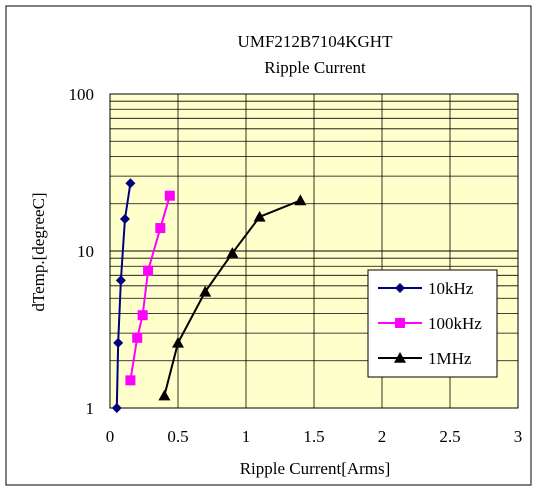 The width and height of the screenshot is (537, 491). What do you see at coordinates (123, 295) in the screenshot?
I see `series-10khz` at bounding box center [123, 295].